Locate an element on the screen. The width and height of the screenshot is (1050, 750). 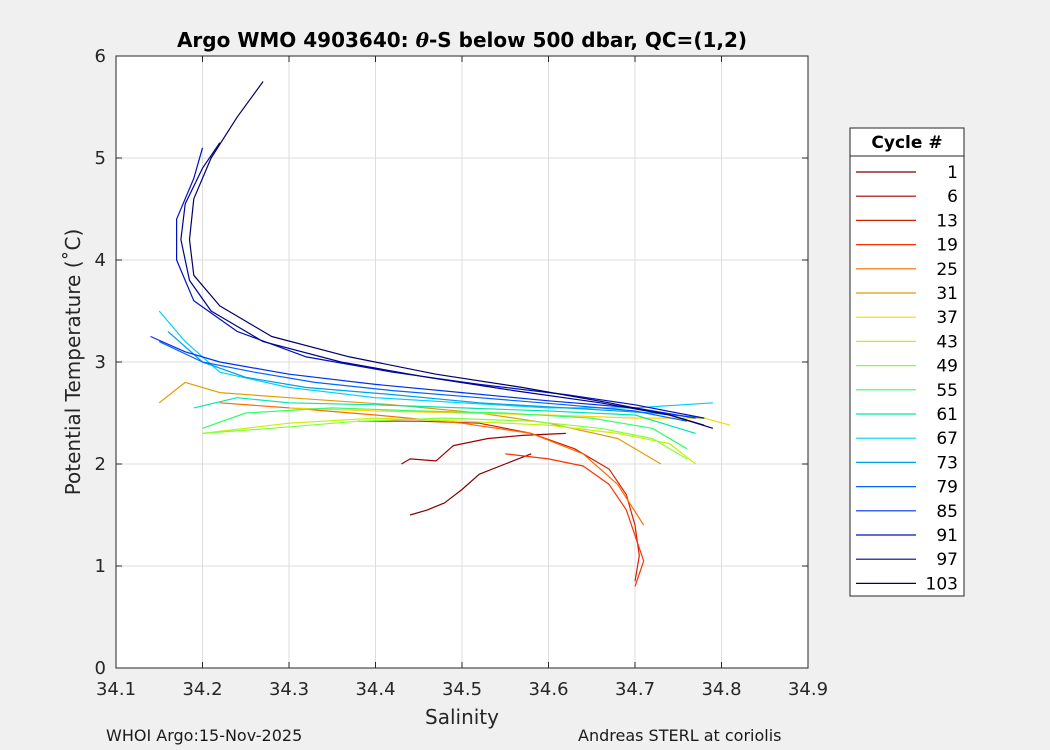
legend-label: 37 is located at coordinates (947, 318).